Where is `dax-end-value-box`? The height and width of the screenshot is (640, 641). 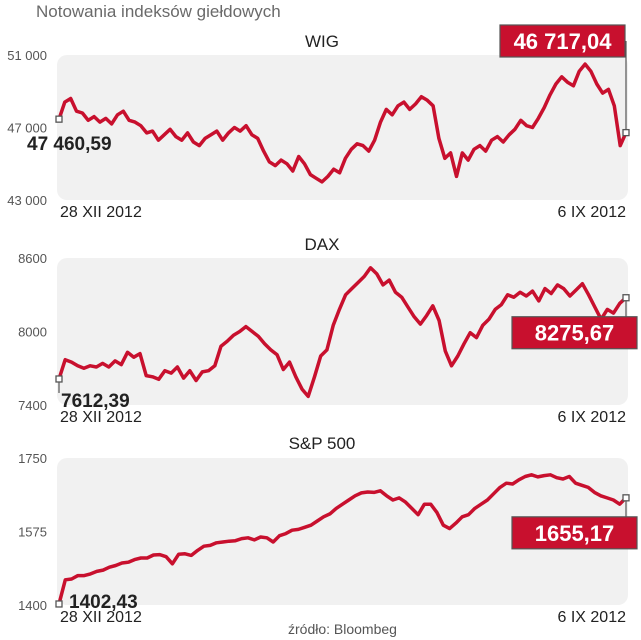 dax-end-value-box is located at coordinates (574, 333).